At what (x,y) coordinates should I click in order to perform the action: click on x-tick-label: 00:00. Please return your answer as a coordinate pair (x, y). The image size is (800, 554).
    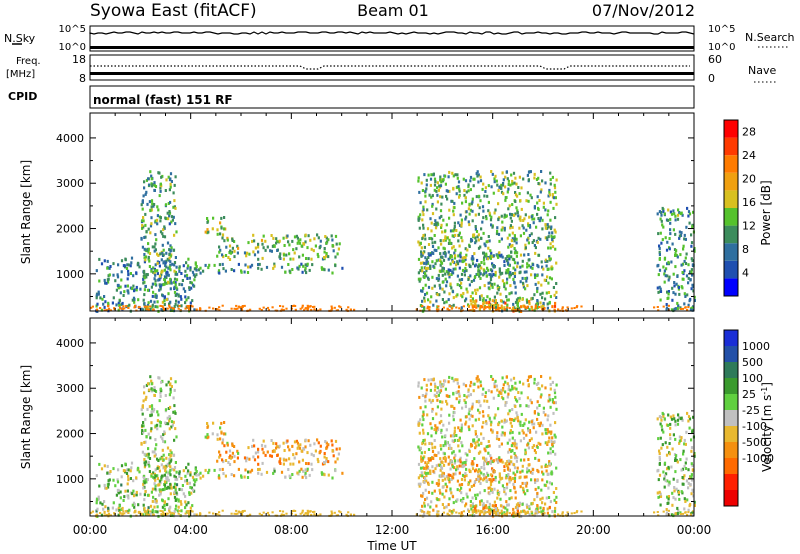
    Looking at the image, I should click on (90, 530).